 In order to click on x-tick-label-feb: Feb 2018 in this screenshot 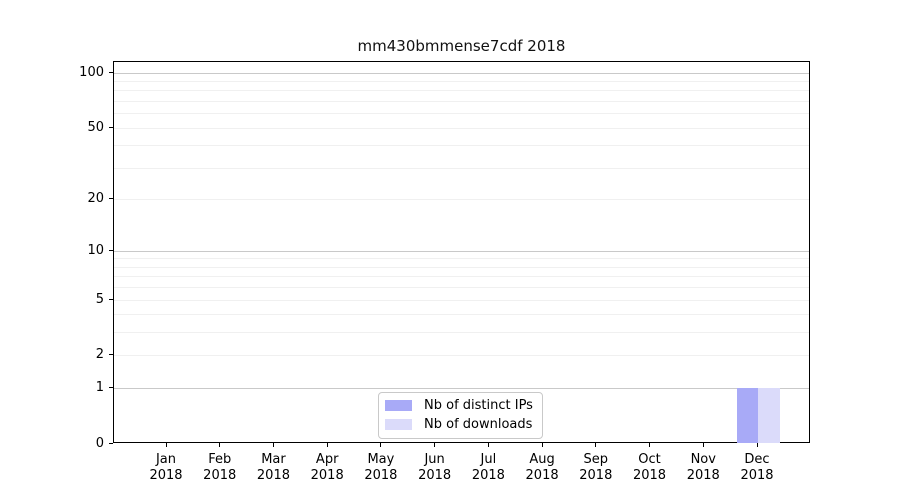, I will do `click(220, 467)`.